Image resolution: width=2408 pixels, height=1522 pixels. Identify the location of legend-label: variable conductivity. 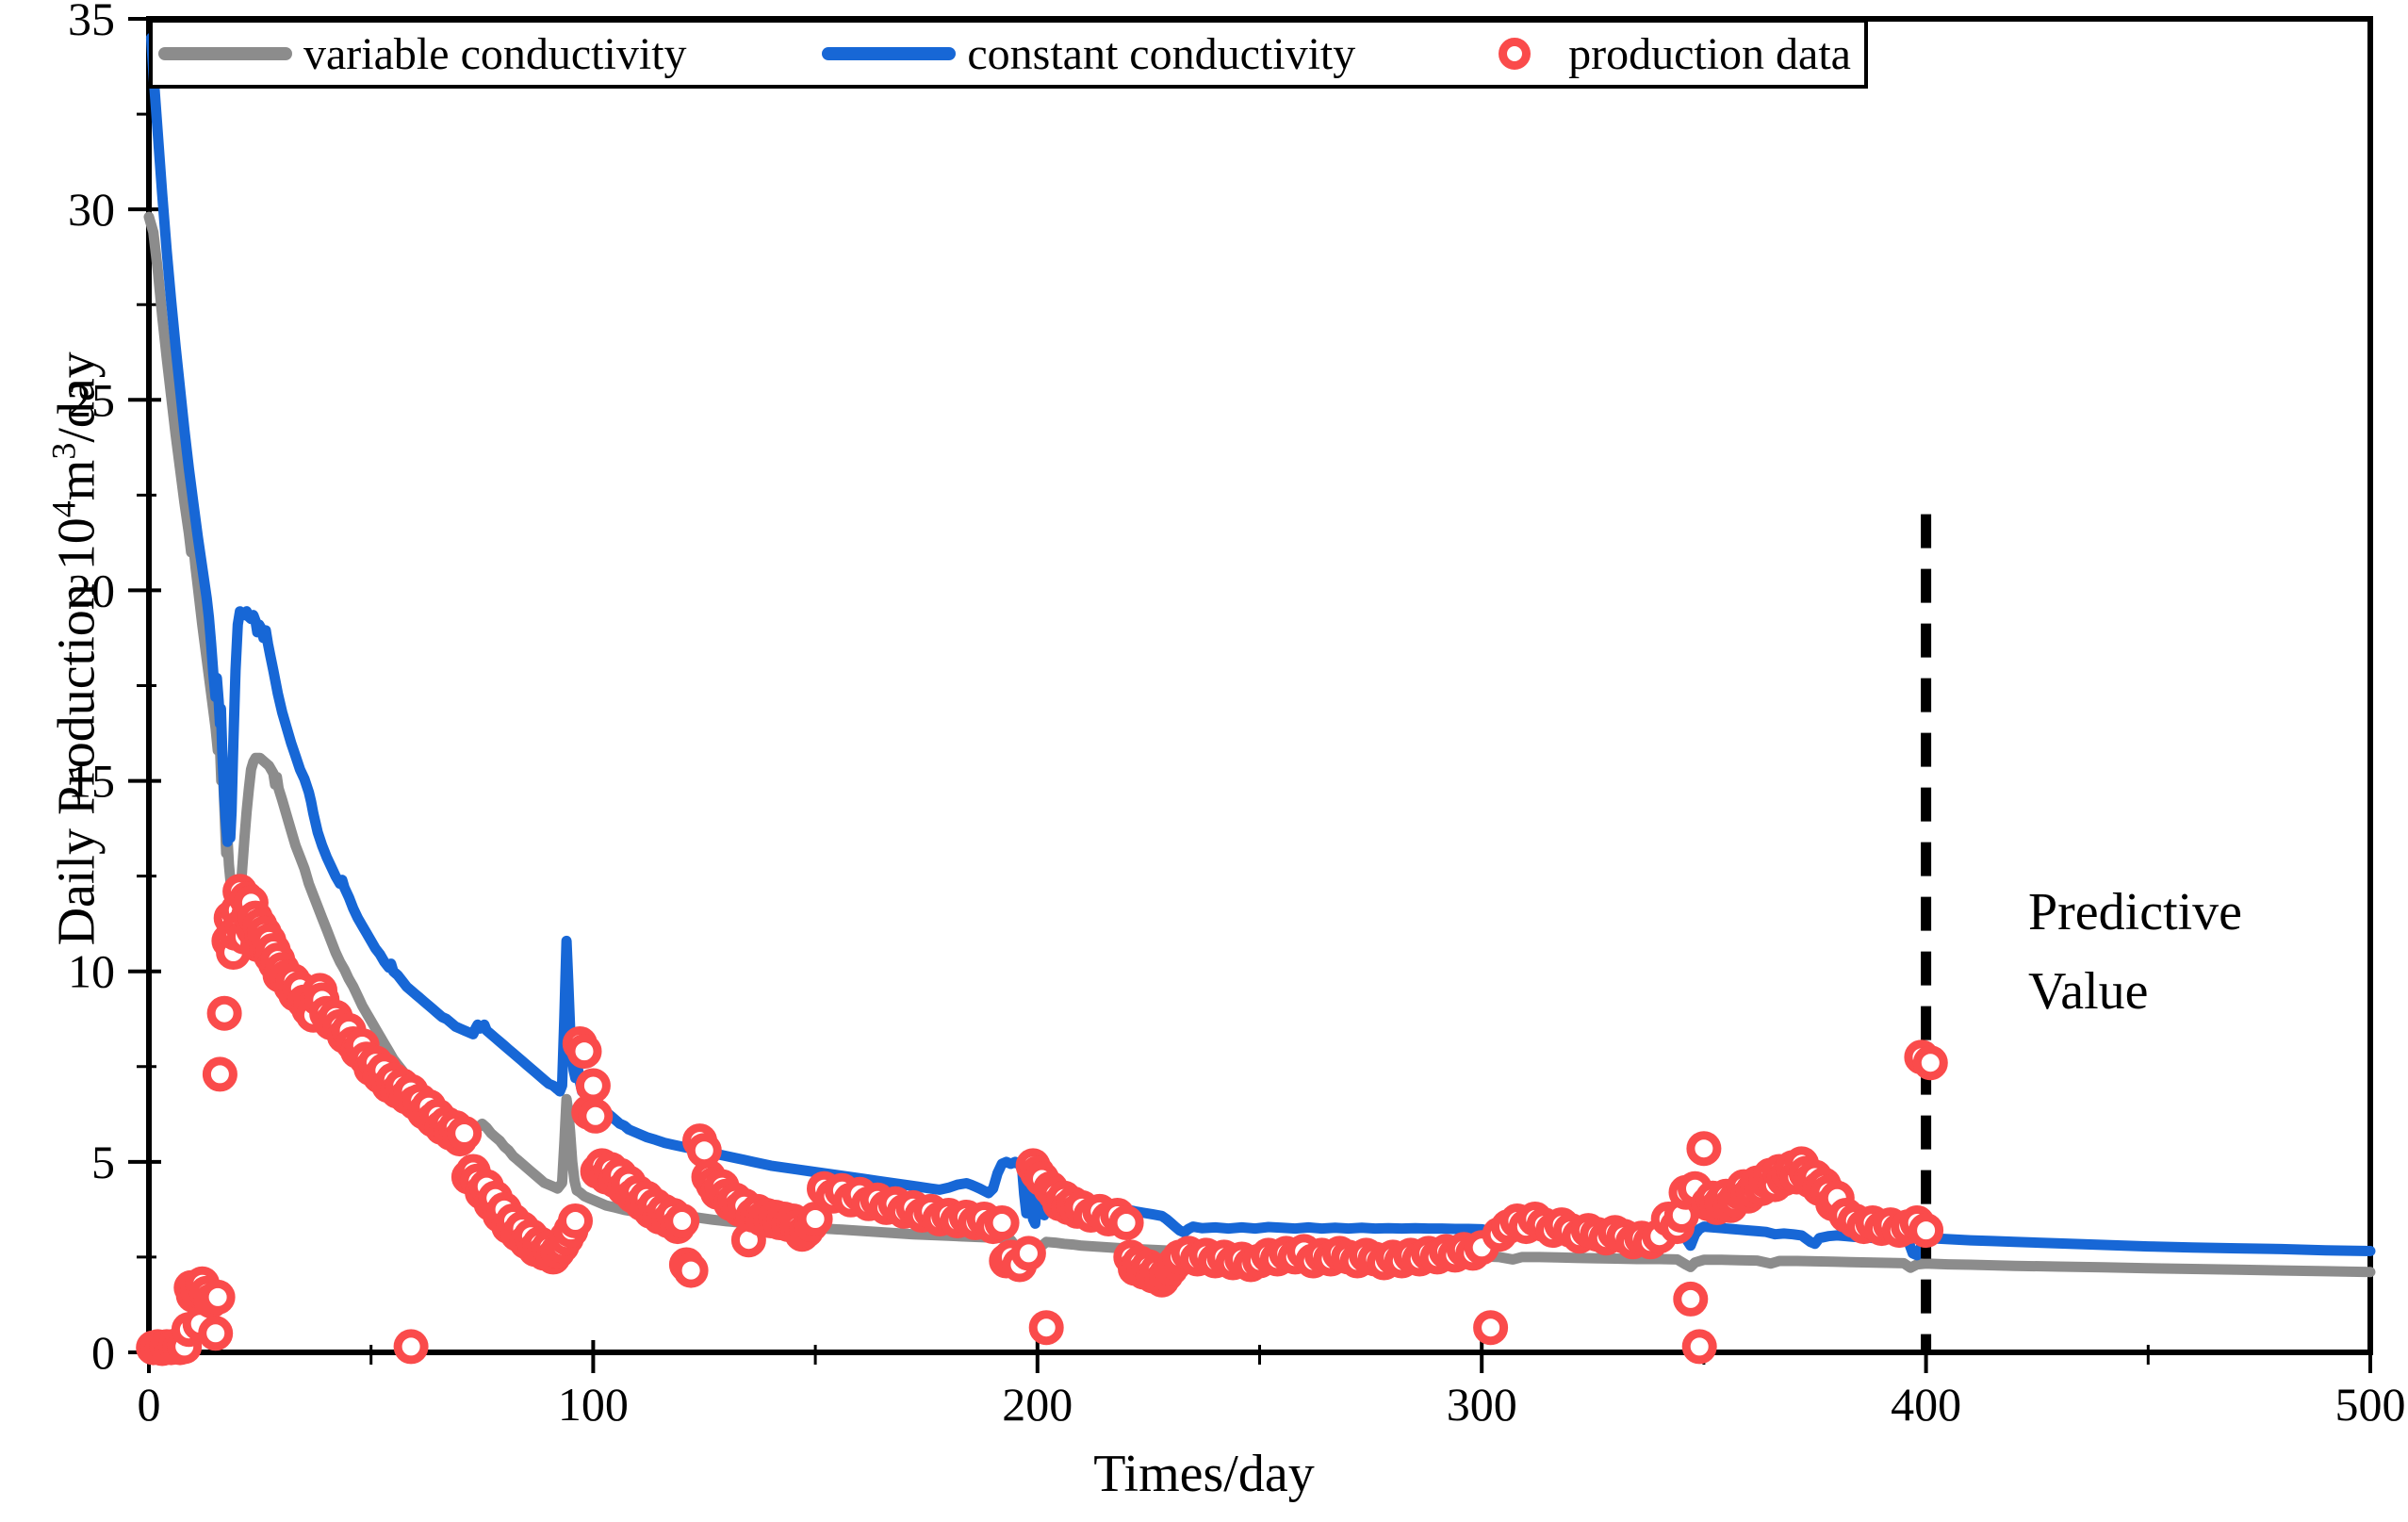
(495, 53).